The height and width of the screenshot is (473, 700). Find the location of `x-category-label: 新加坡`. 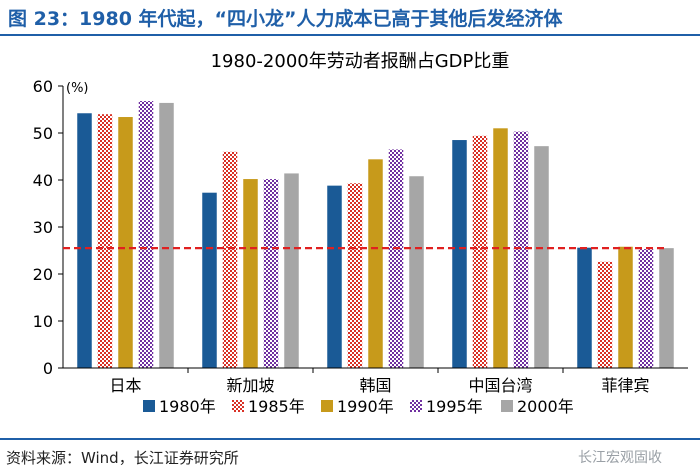

x-category-label: 新加坡 is located at coordinates (250, 385).